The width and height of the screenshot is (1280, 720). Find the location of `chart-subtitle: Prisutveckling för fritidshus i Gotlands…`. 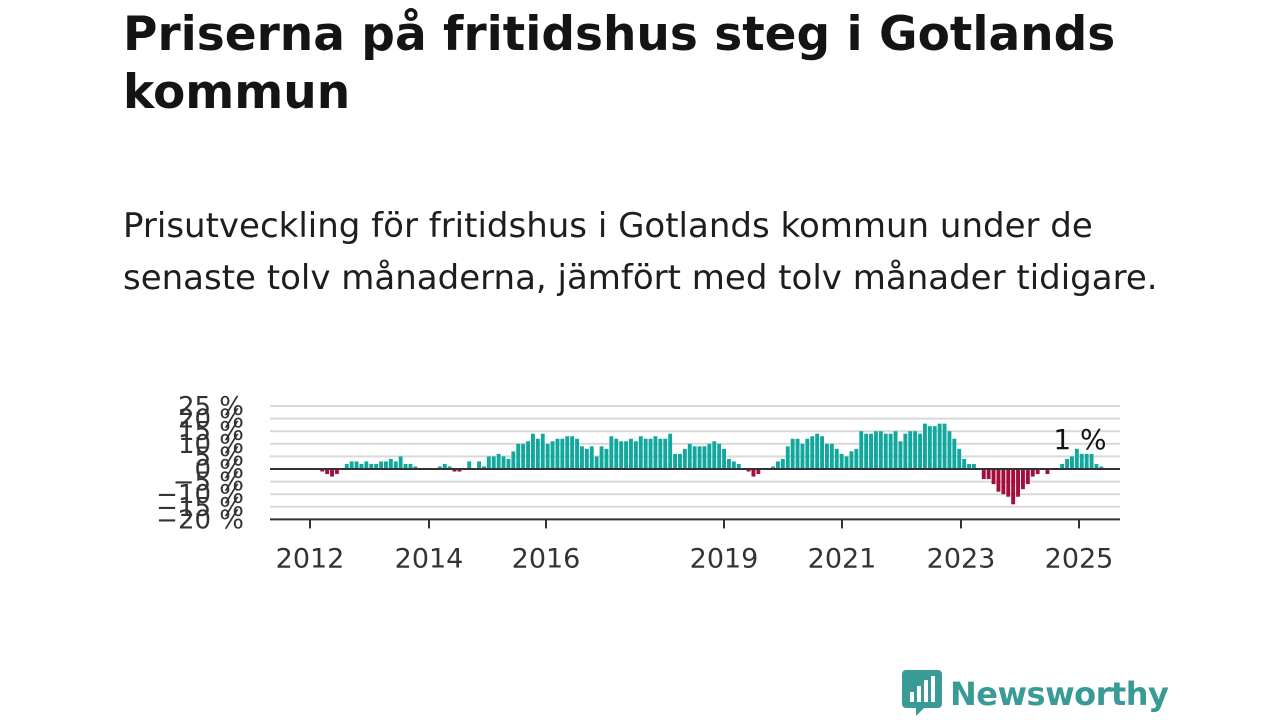

chart-subtitle: Prisutveckling för fritidshus i Gotlands… is located at coordinates (640, 252).